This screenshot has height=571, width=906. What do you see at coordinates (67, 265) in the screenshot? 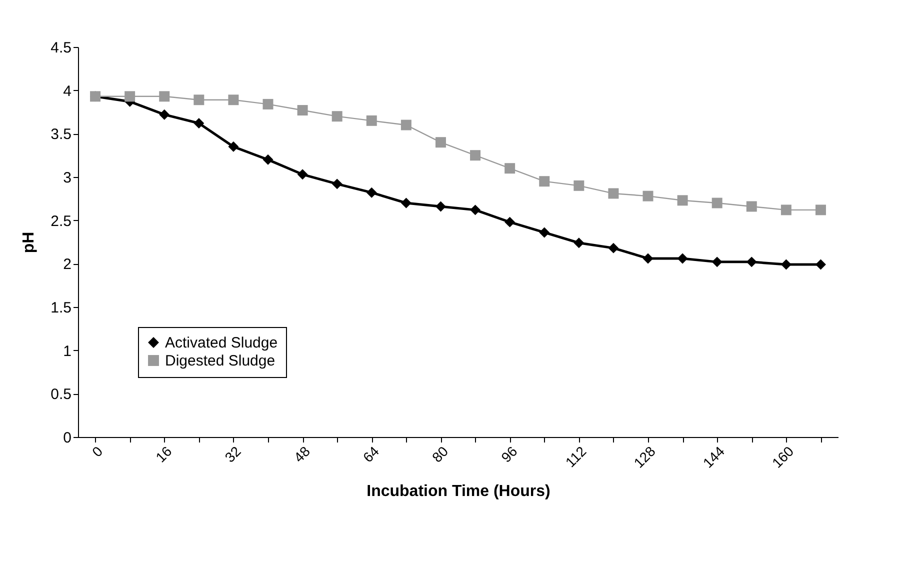
I see `y-tick-label: 2` at bounding box center [67, 265].